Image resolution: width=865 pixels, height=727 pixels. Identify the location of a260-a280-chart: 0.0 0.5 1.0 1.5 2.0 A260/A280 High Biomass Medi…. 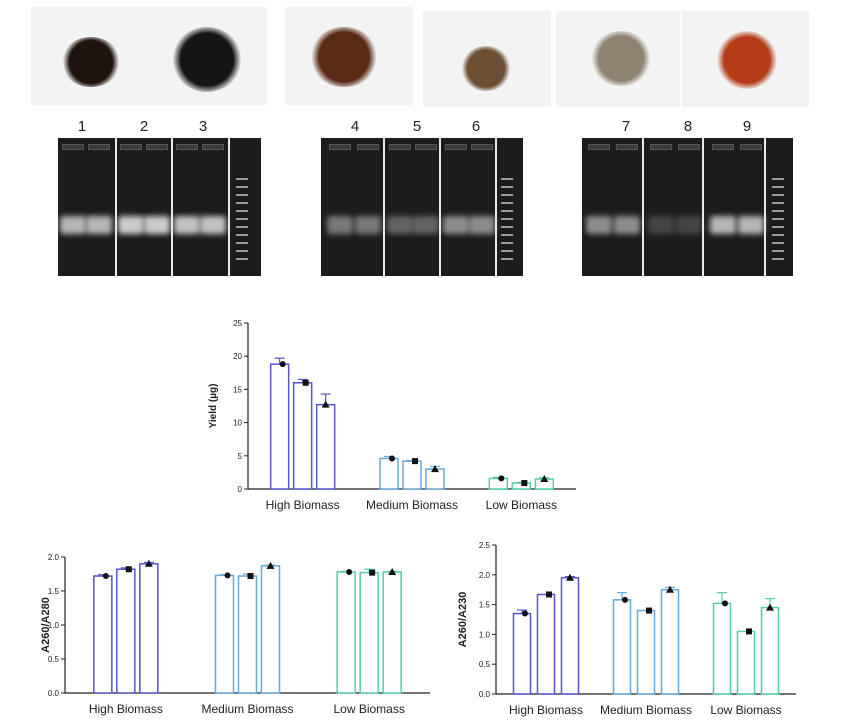
(235, 634).